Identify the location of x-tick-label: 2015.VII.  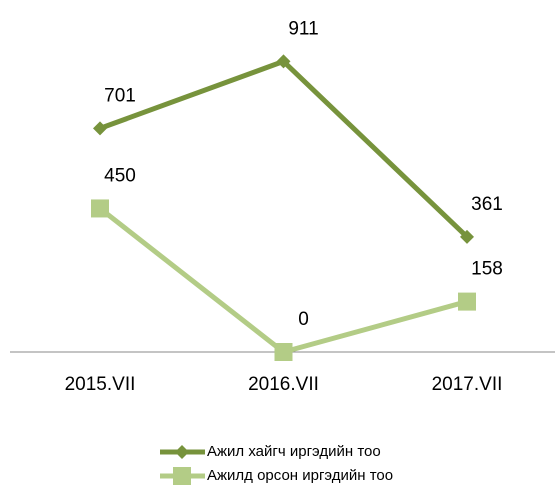
(100, 384).